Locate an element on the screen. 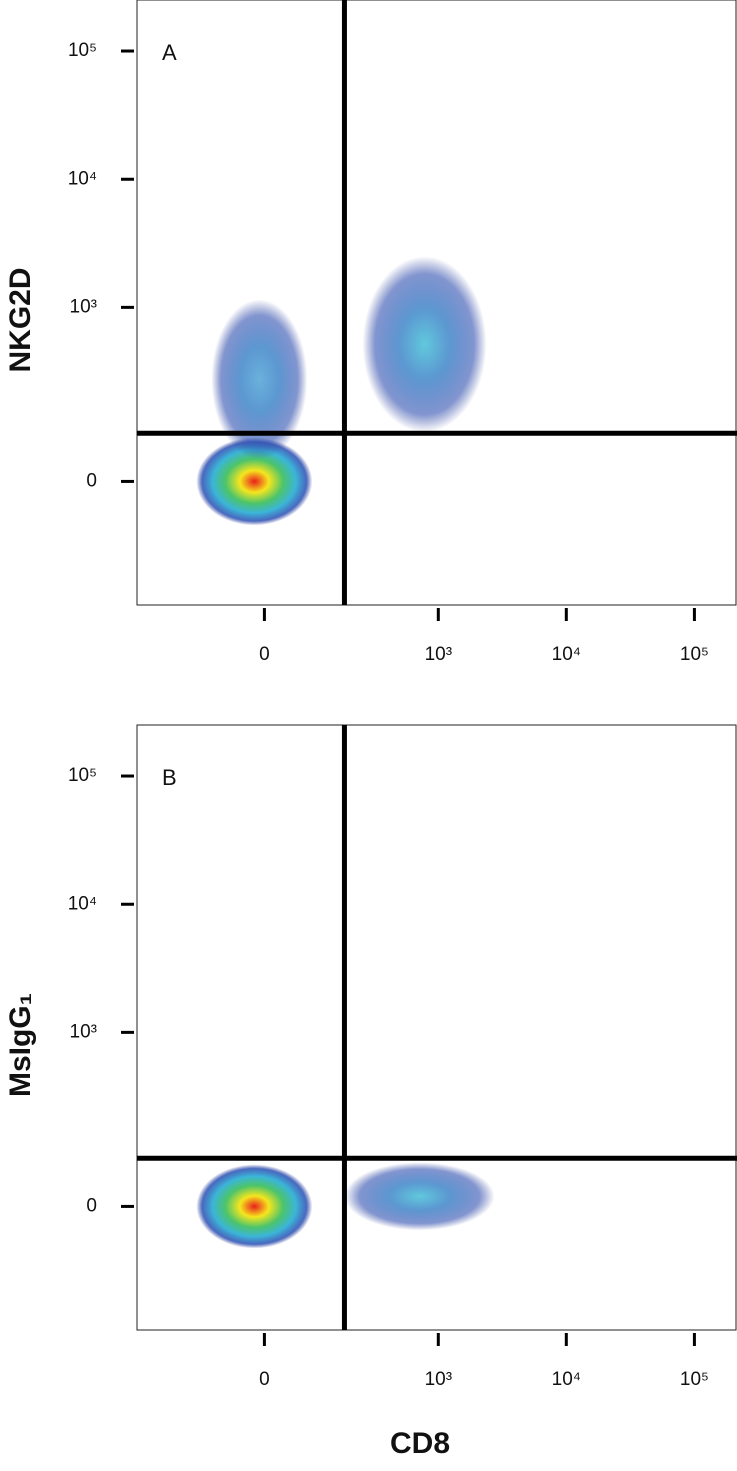 This screenshot has height=1471, width=737. panel-label: A is located at coordinates (169, 52).